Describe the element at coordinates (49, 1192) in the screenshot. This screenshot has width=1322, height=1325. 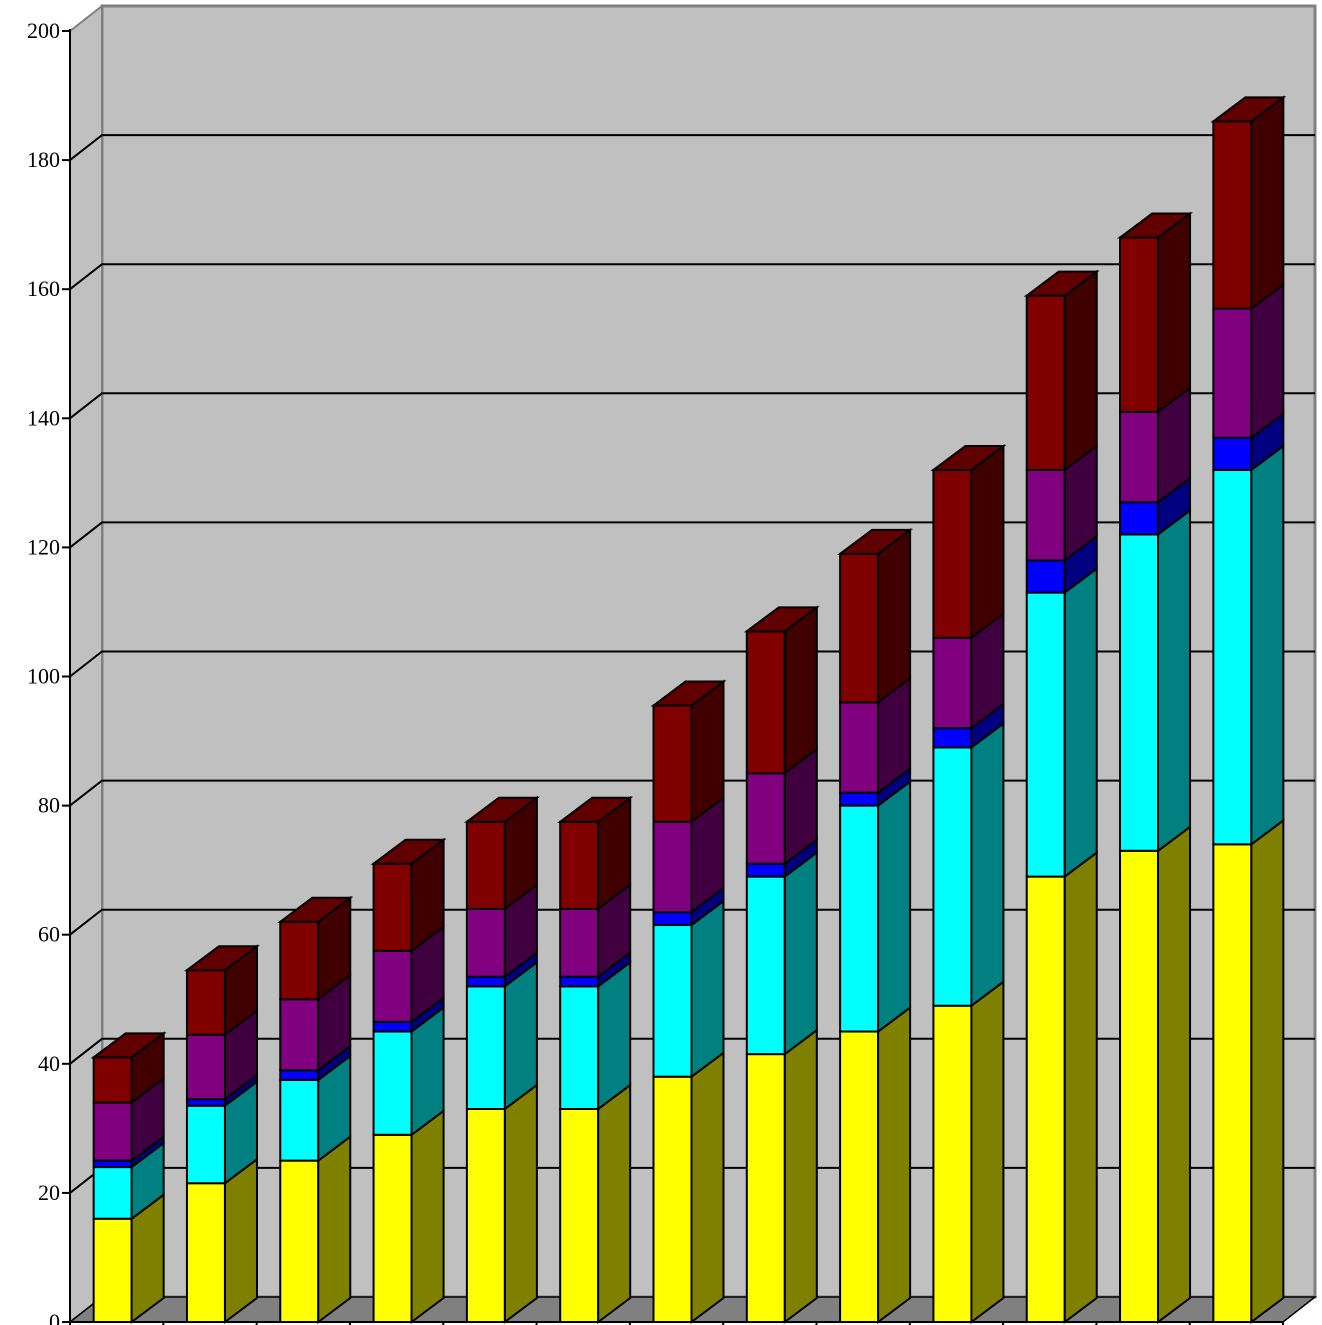
I see `y-tick-label: 20` at that location.